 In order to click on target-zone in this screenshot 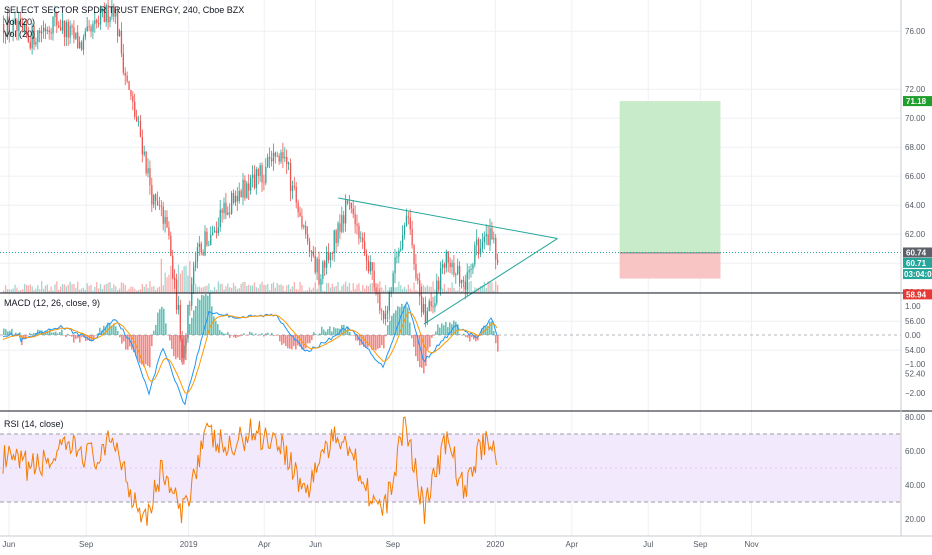, I will do `click(670, 177)`.